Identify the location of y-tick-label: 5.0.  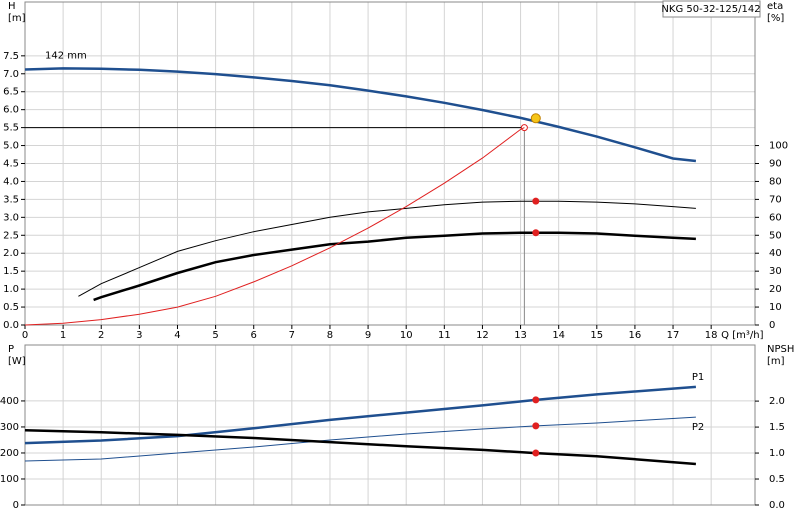
(11, 146).